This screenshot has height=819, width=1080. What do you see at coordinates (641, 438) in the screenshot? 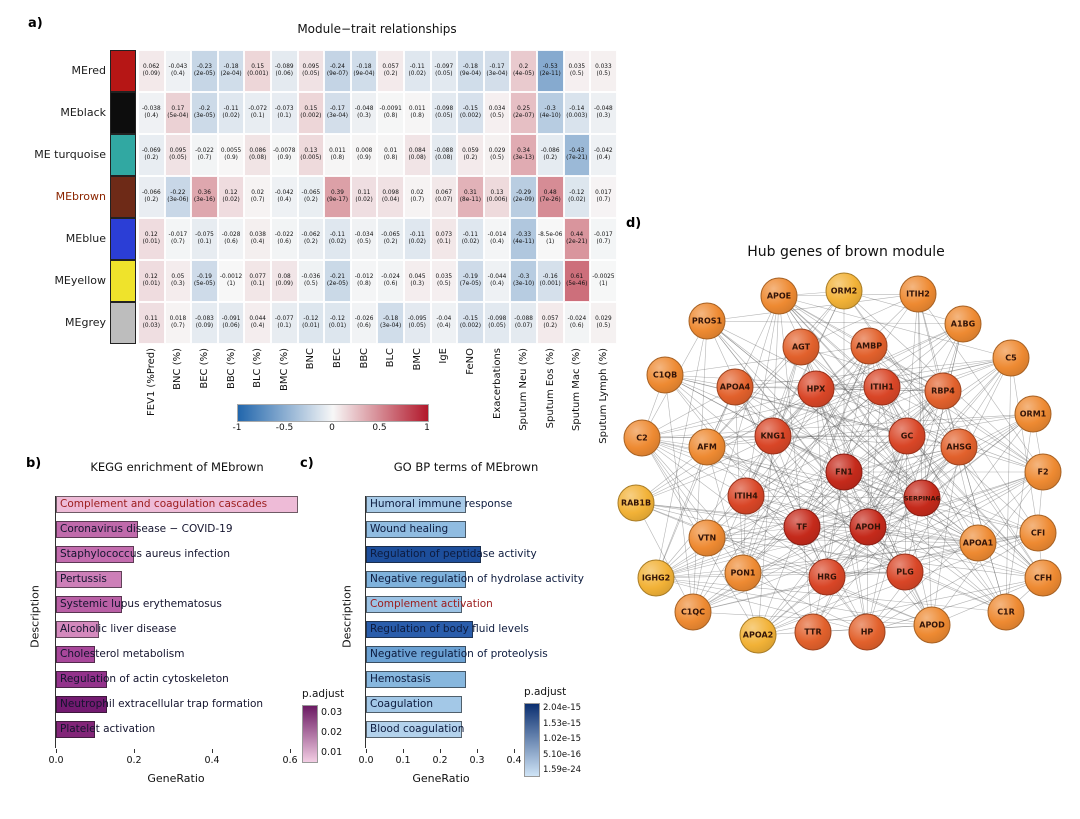
I see `gene-node-label: C2` at bounding box center [641, 438].